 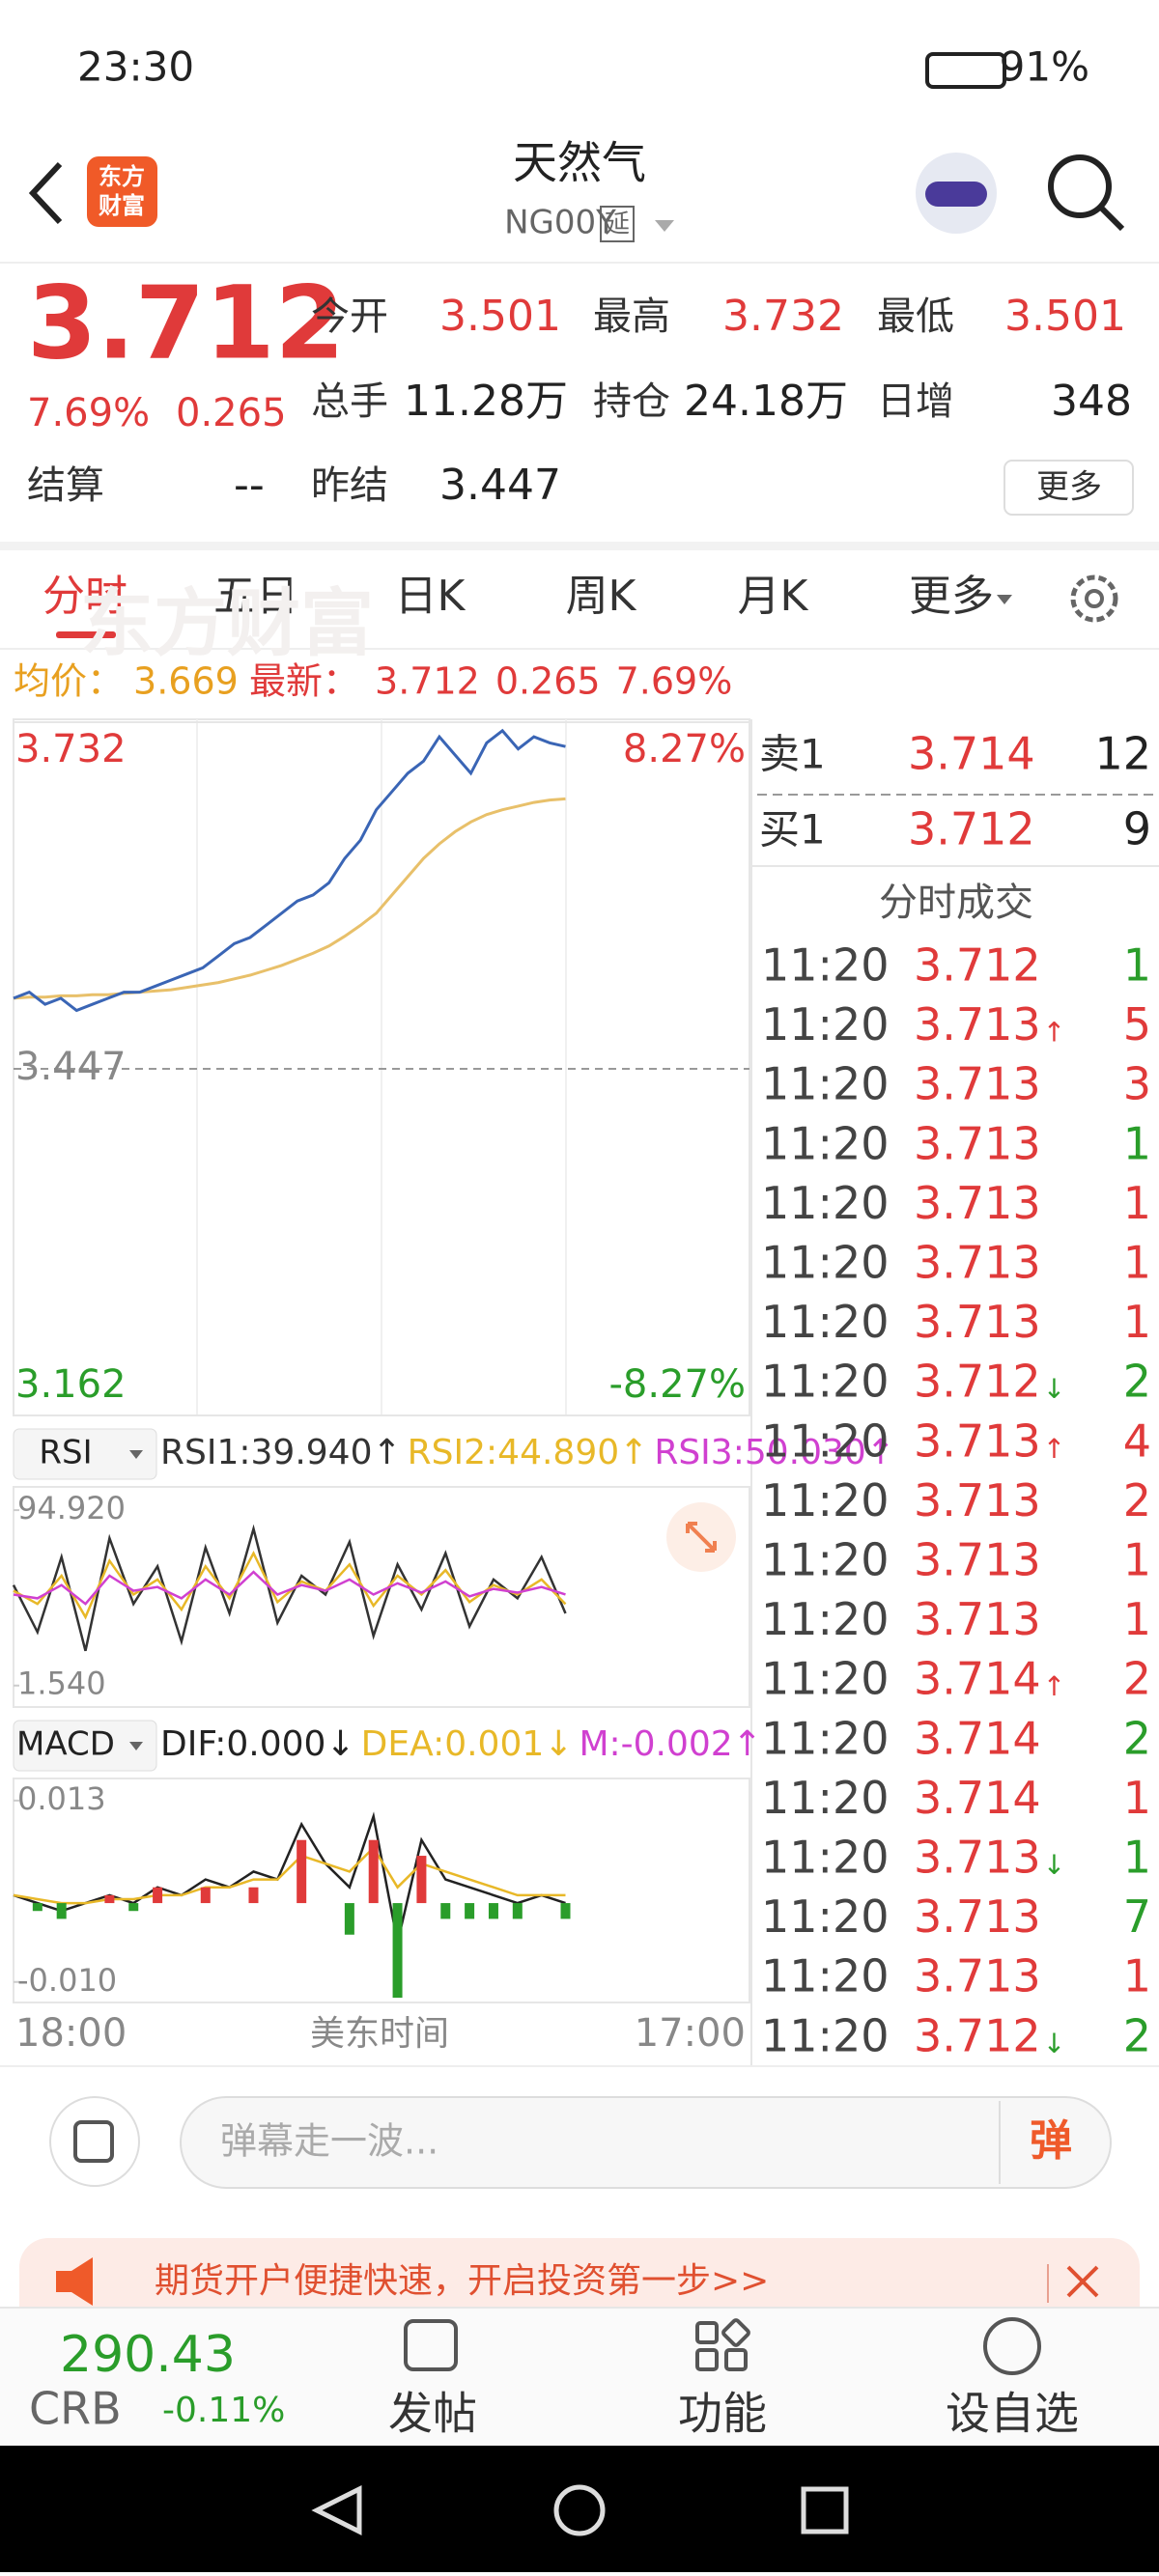 I want to click on send-button: 弹, so click(x=1051, y=2141).